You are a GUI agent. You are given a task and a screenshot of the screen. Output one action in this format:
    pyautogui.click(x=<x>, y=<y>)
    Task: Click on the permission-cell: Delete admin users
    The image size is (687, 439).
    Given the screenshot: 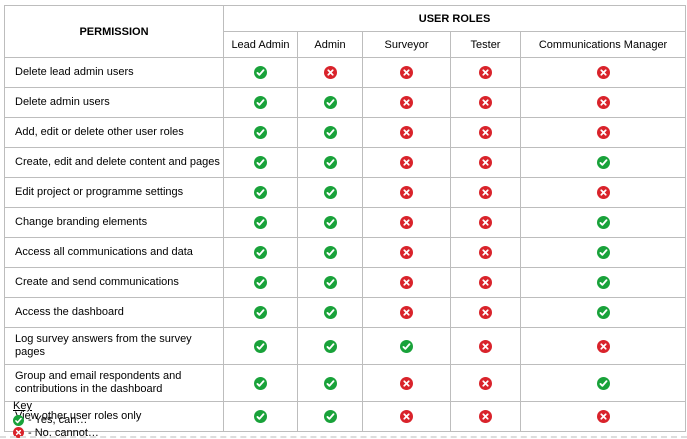 What is the action you would take?
    pyautogui.click(x=114, y=102)
    